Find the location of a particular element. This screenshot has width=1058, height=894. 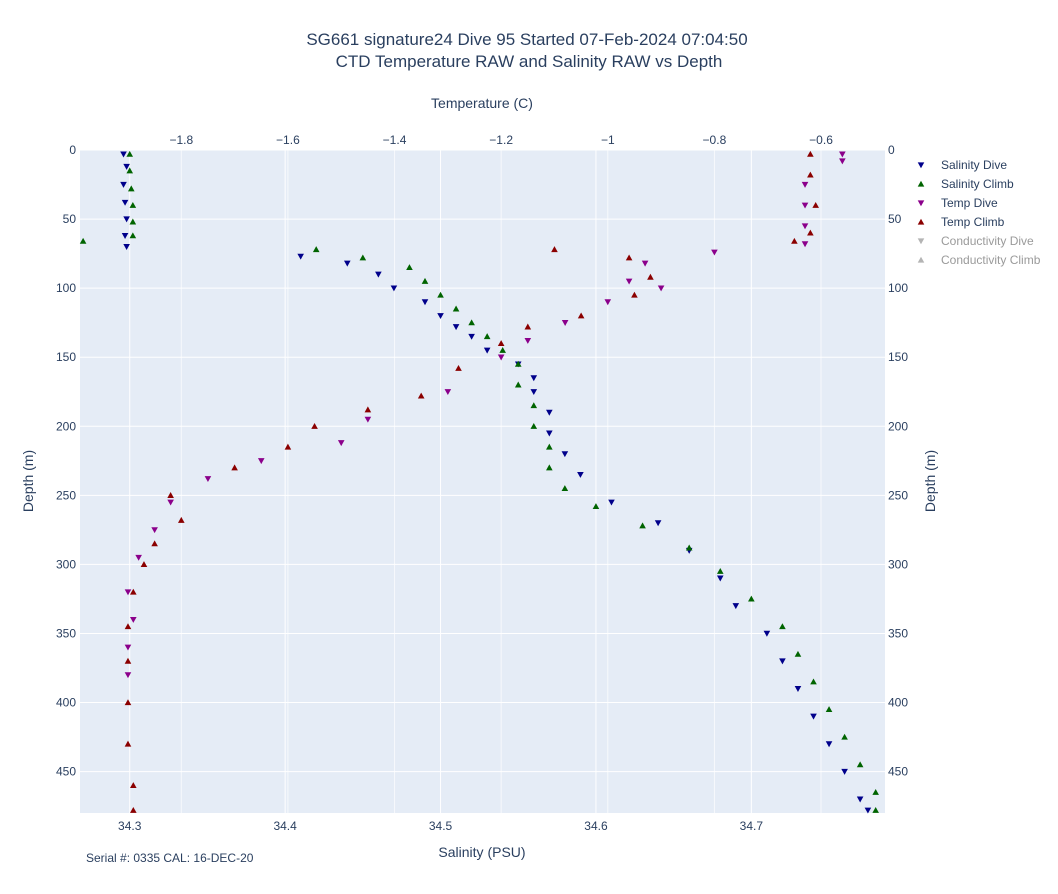

x-tick-label-temperature: −1 is located at coordinates (608, 140).